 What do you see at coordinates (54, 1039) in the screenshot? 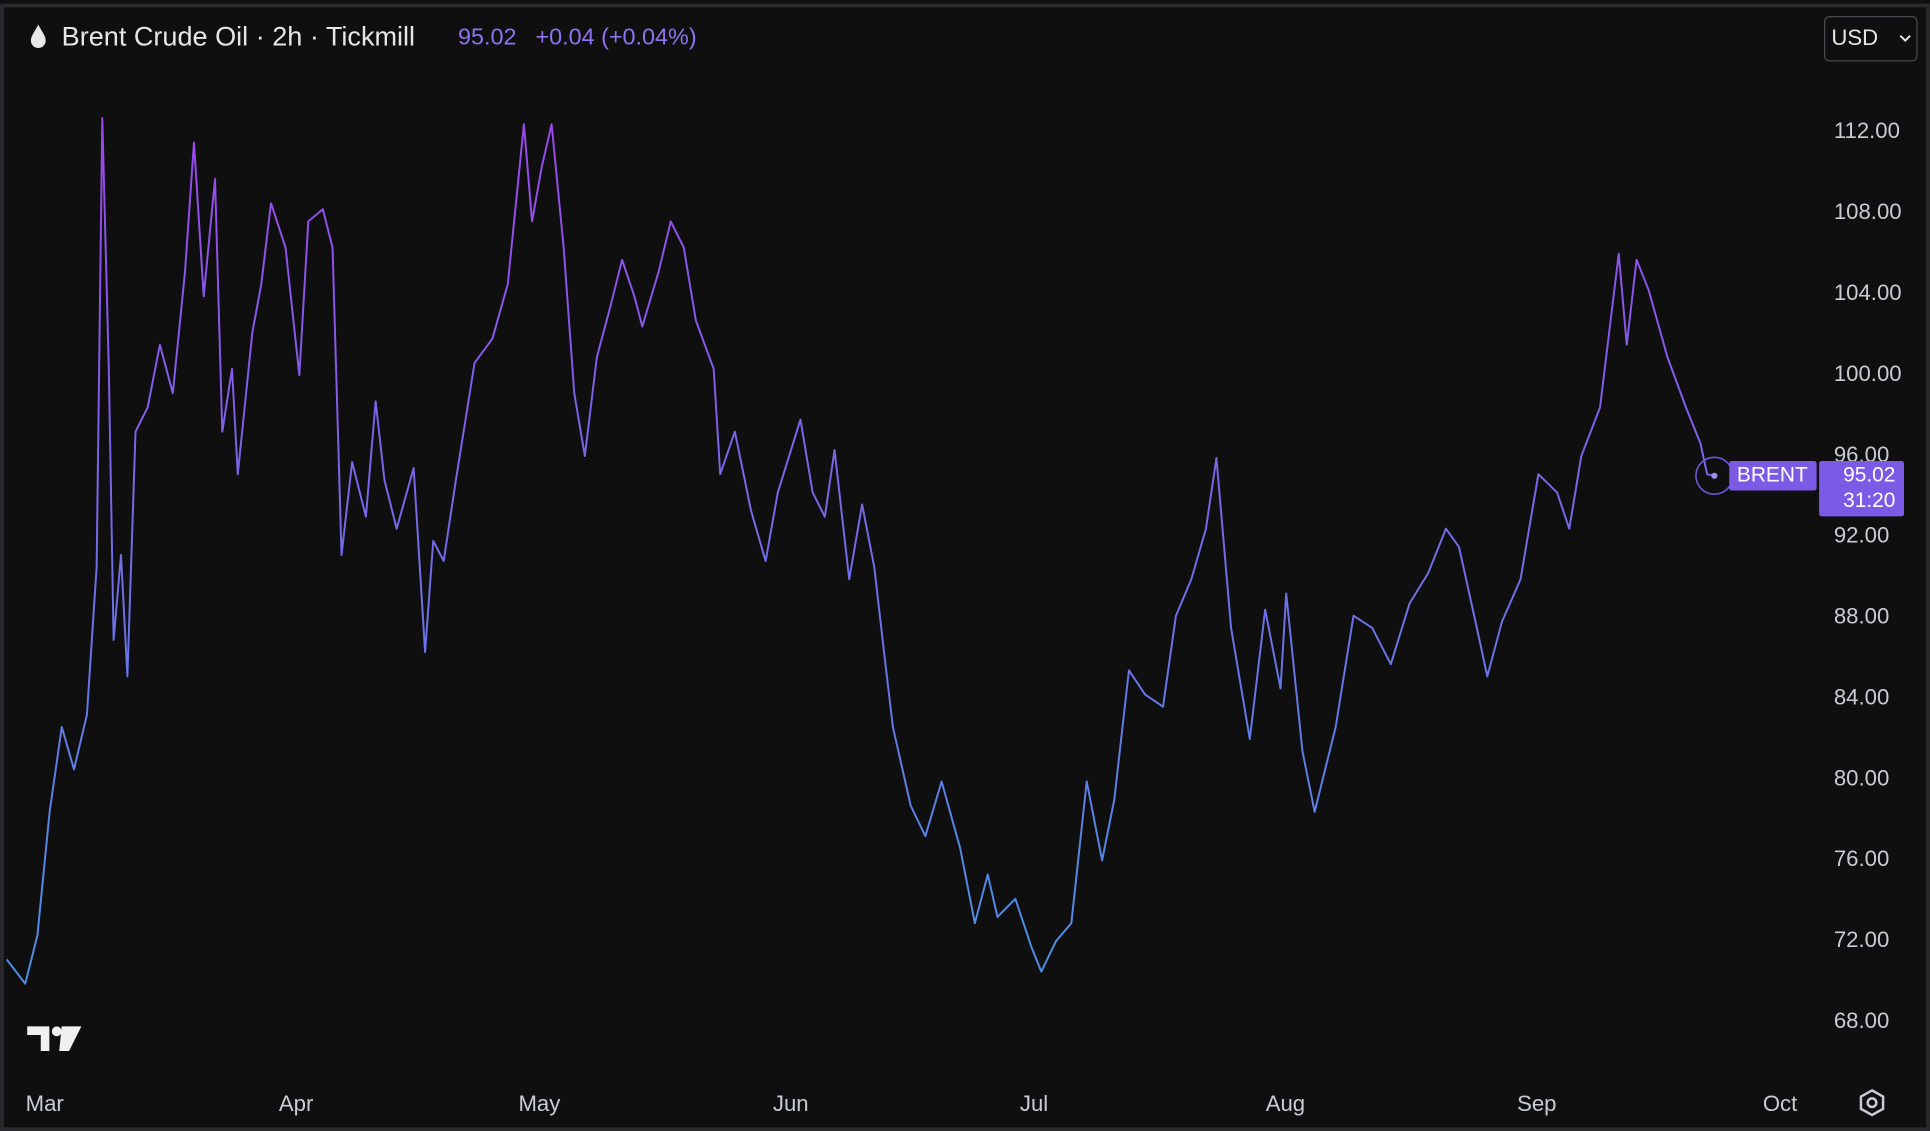
I see `logo` at bounding box center [54, 1039].